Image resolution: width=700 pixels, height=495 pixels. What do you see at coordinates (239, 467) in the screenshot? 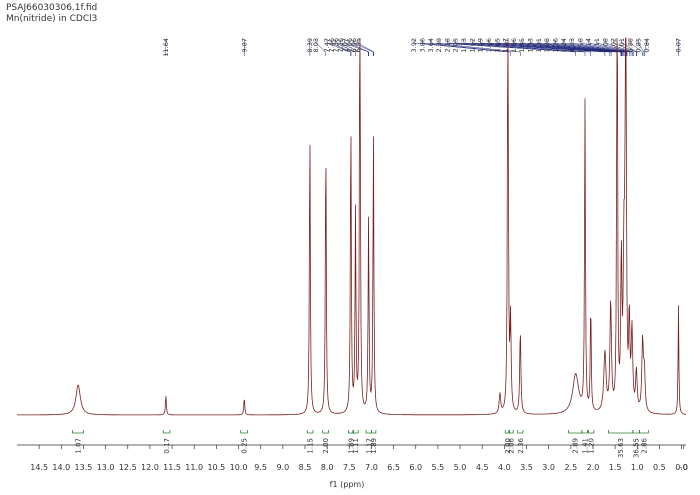
I see `x-tick-label: 10.0` at bounding box center [239, 467].